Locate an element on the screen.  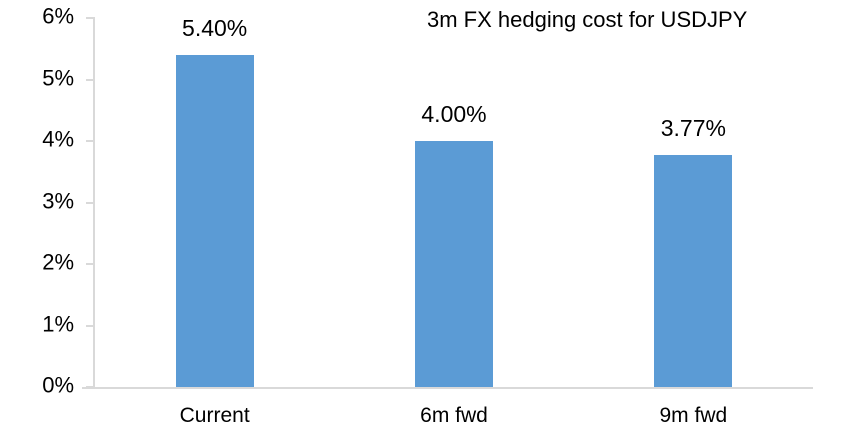
y-axis-tick-label: 4% is located at coordinates (58, 139).